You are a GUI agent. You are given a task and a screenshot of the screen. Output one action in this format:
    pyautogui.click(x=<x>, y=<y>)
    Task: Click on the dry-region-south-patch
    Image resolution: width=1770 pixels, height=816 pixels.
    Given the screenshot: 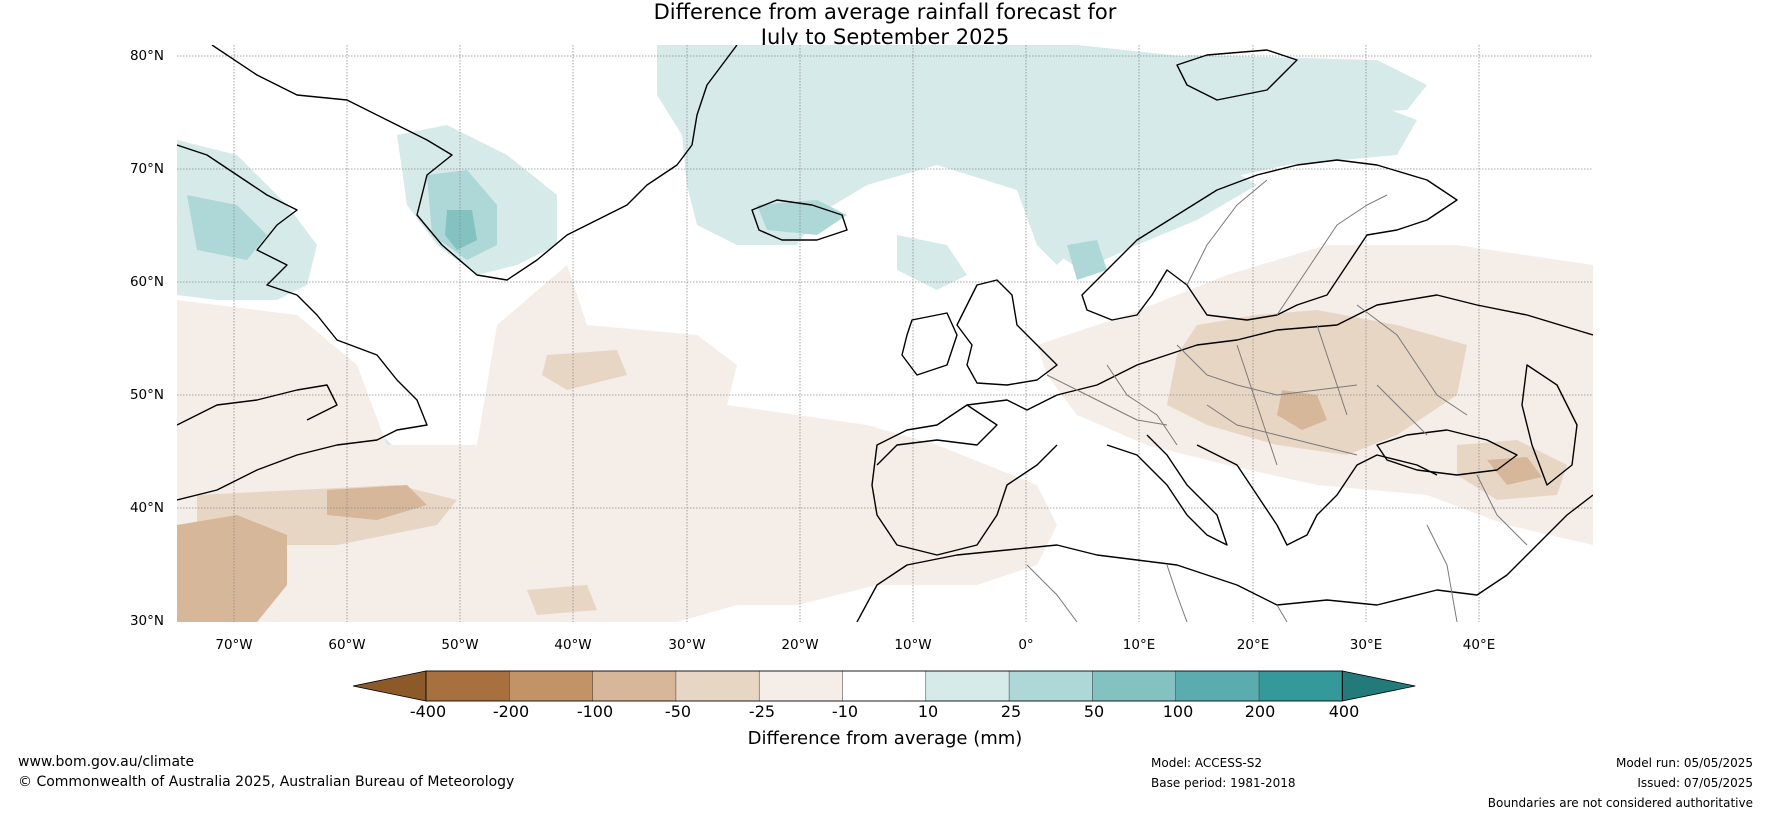 What is the action you would take?
    pyautogui.click(x=562, y=600)
    